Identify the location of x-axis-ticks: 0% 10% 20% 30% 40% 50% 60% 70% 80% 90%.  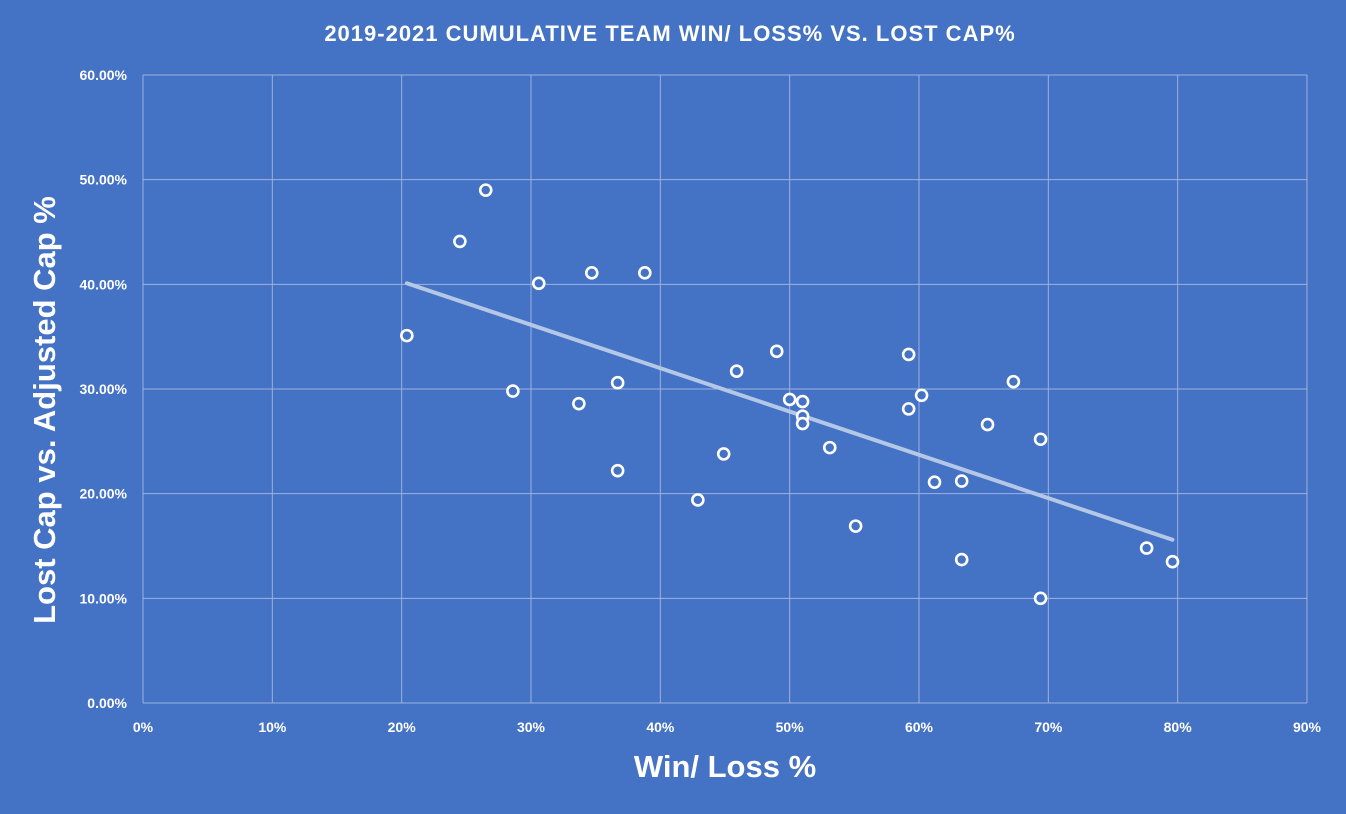
(727, 727).